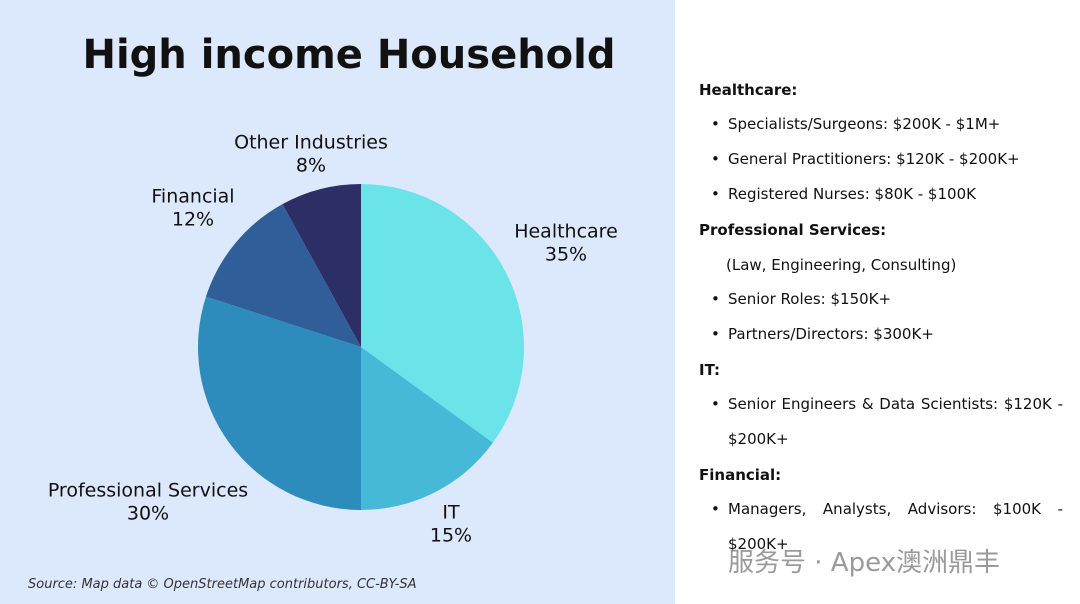 The width and height of the screenshot is (1080, 604). What do you see at coordinates (148, 514) in the screenshot?
I see `slice-value-label: 30%` at bounding box center [148, 514].